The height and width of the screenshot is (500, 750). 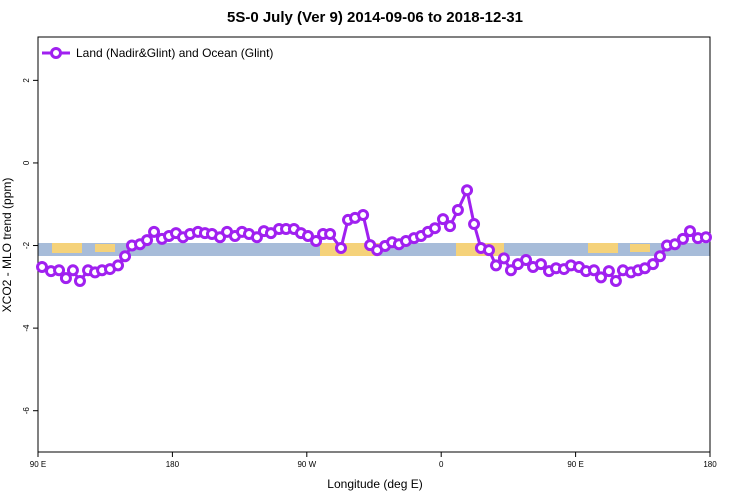 What do you see at coordinates (26, 411) in the screenshot?
I see `y-tick-label: -6` at bounding box center [26, 411].